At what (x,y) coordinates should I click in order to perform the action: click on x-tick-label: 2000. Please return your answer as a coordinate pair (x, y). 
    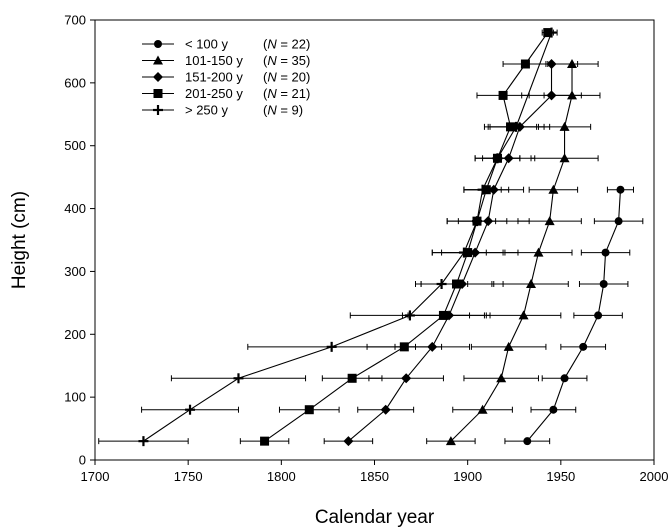
    Looking at the image, I should click on (654, 476).